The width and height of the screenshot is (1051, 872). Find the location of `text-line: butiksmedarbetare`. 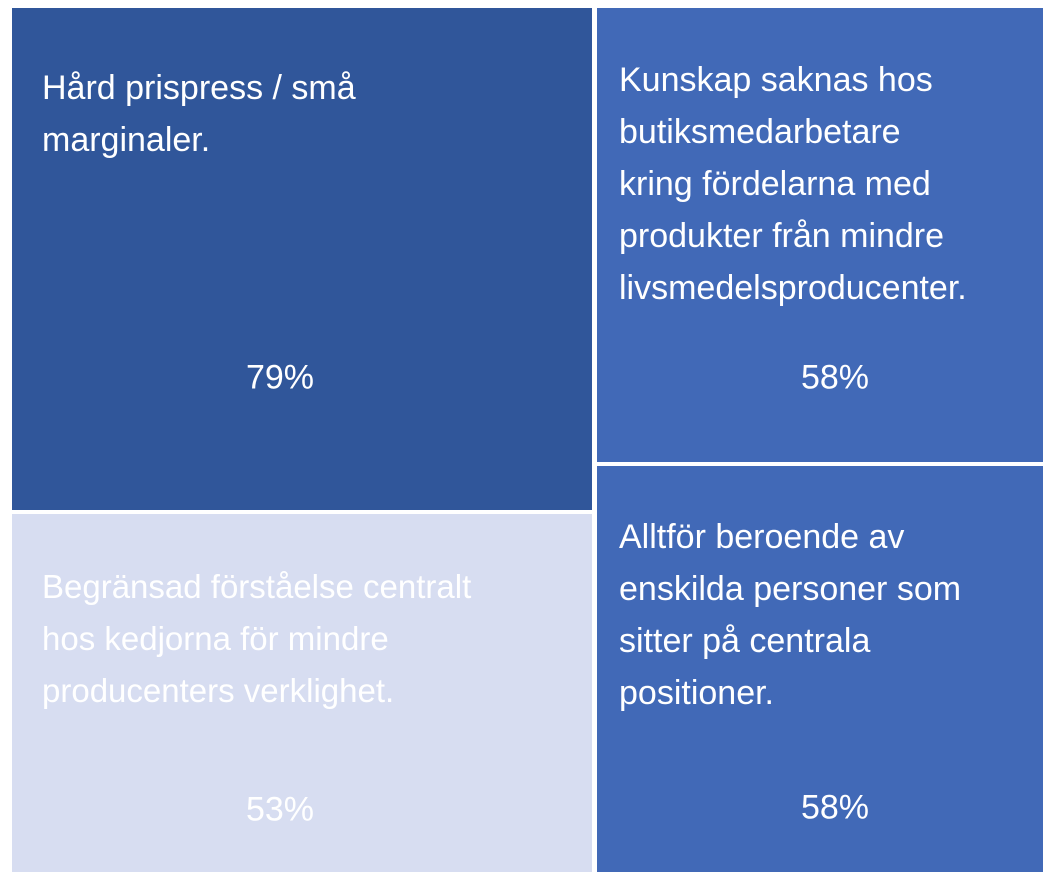

text-line: butiksmedarbetare is located at coordinates (760, 132).